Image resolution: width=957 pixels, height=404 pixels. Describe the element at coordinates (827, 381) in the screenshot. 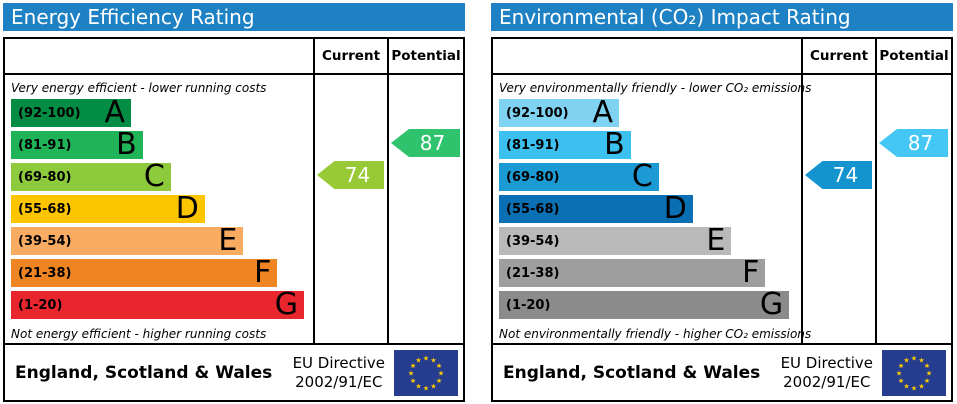

I see `eu-directive-line2: 2002/91/EC` at that location.